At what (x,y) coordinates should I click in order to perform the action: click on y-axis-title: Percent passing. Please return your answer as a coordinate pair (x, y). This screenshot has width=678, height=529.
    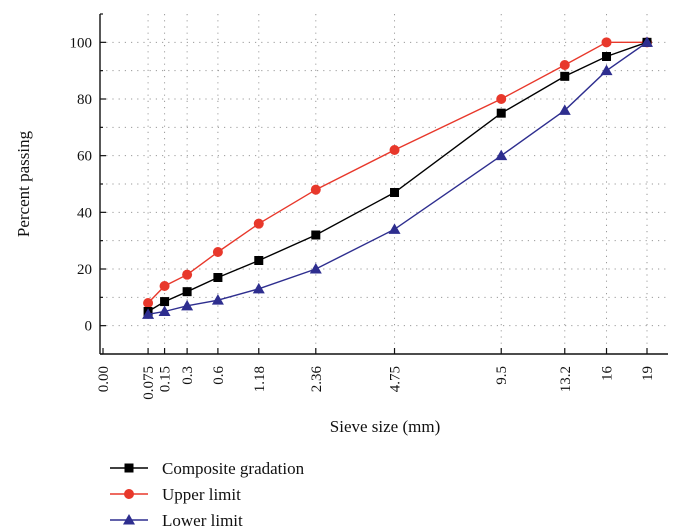
    Looking at the image, I should click on (23, 183).